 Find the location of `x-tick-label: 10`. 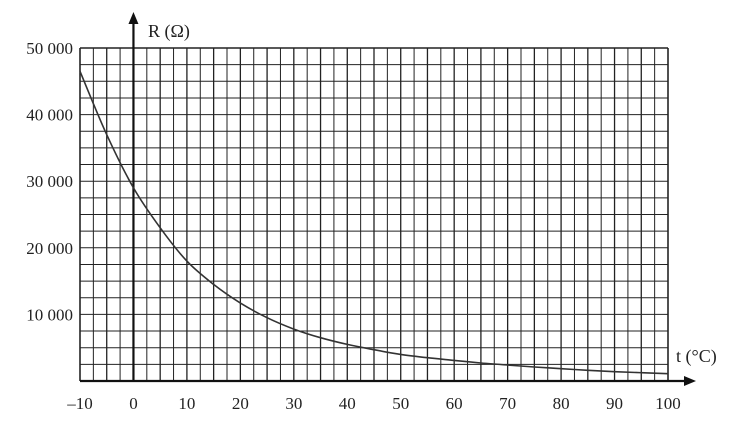

x-tick-label: 10 is located at coordinates (186, 403).